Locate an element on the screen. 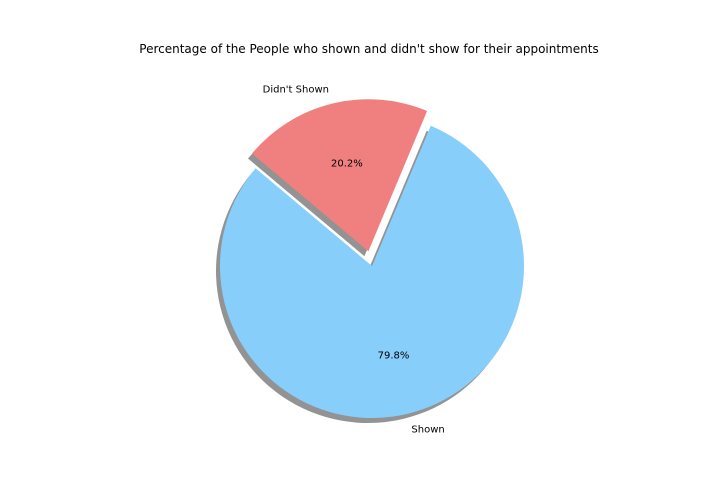 Image resolution: width=720 pixels, height=504 pixels. slice-percent-didn-t-shown: 20.2% is located at coordinates (347, 164).